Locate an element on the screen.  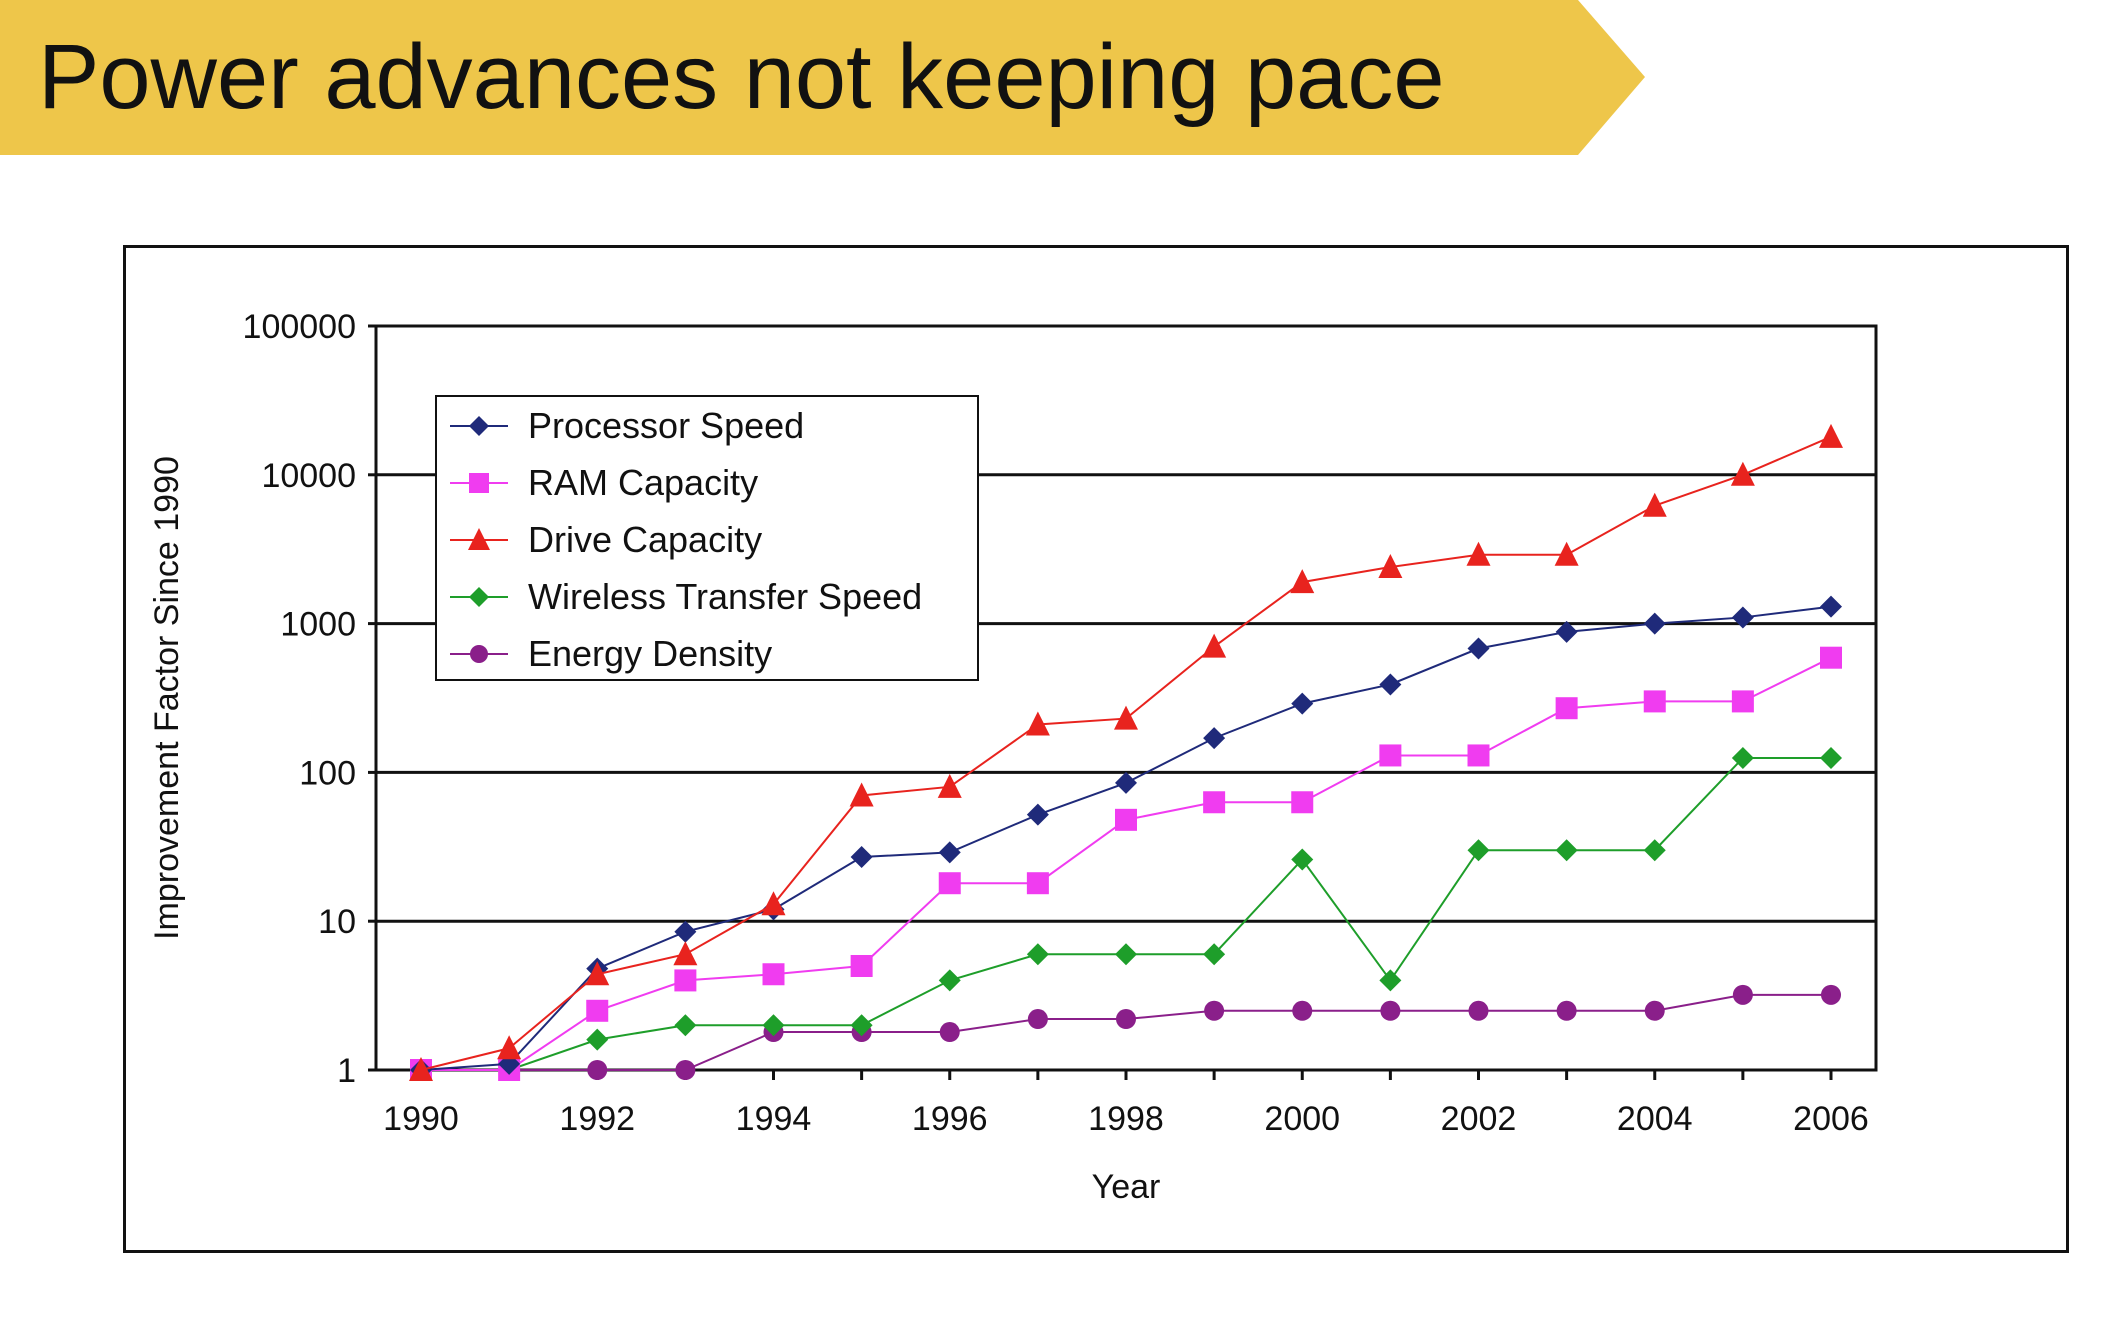
legend-label: Energy Density is located at coordinates (650, 653).